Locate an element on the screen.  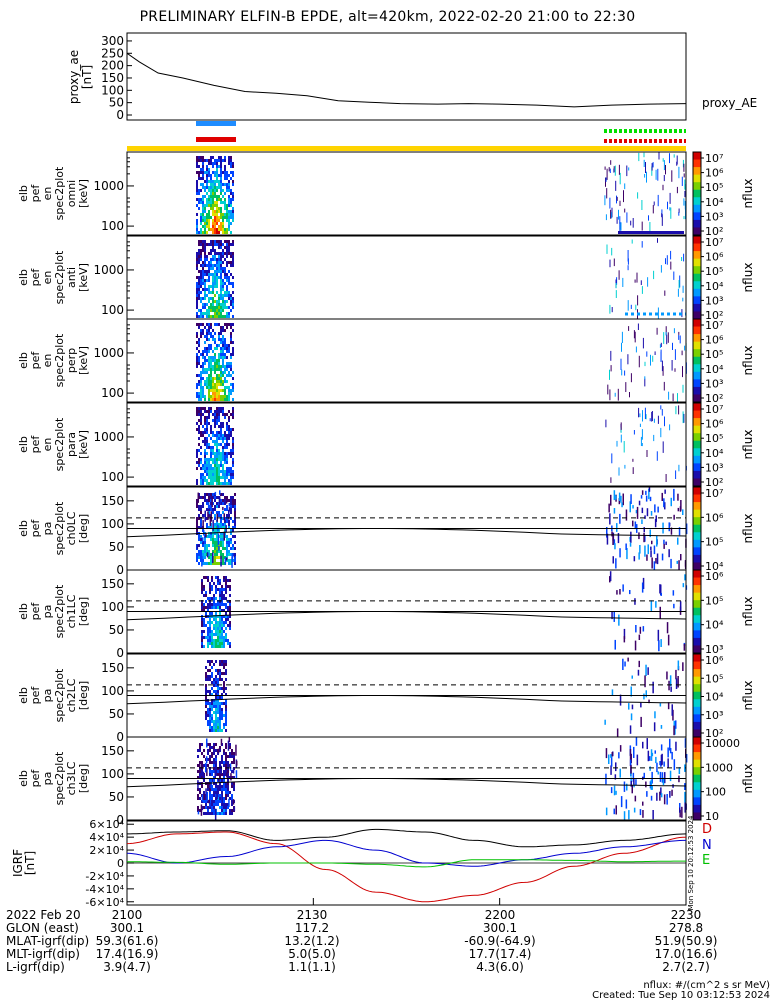
ephemeris-value: 117.2 is located at coordinates (312, 928).